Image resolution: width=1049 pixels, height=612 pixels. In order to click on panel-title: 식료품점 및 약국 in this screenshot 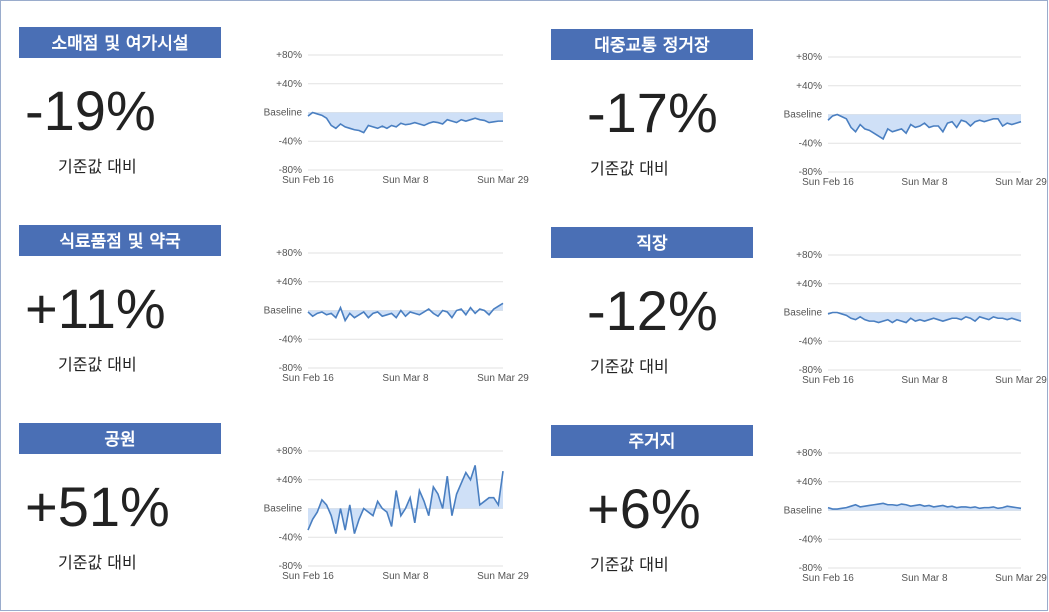, I will do `click(120, 241)`.